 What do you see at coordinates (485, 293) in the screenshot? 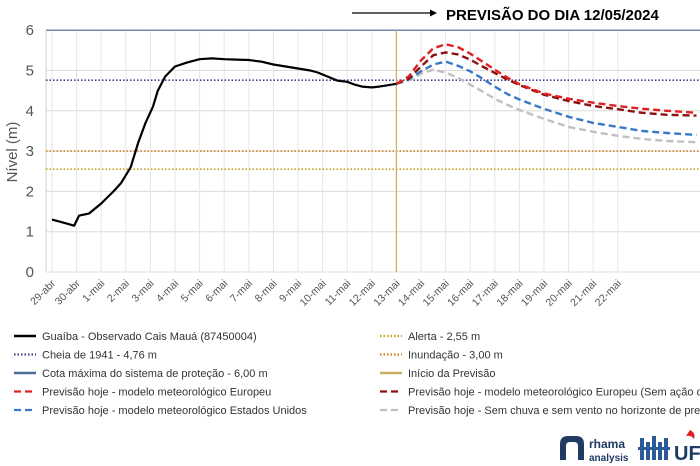
I see `x-tick-label: 17-mai` at bounding box center [485, 293].